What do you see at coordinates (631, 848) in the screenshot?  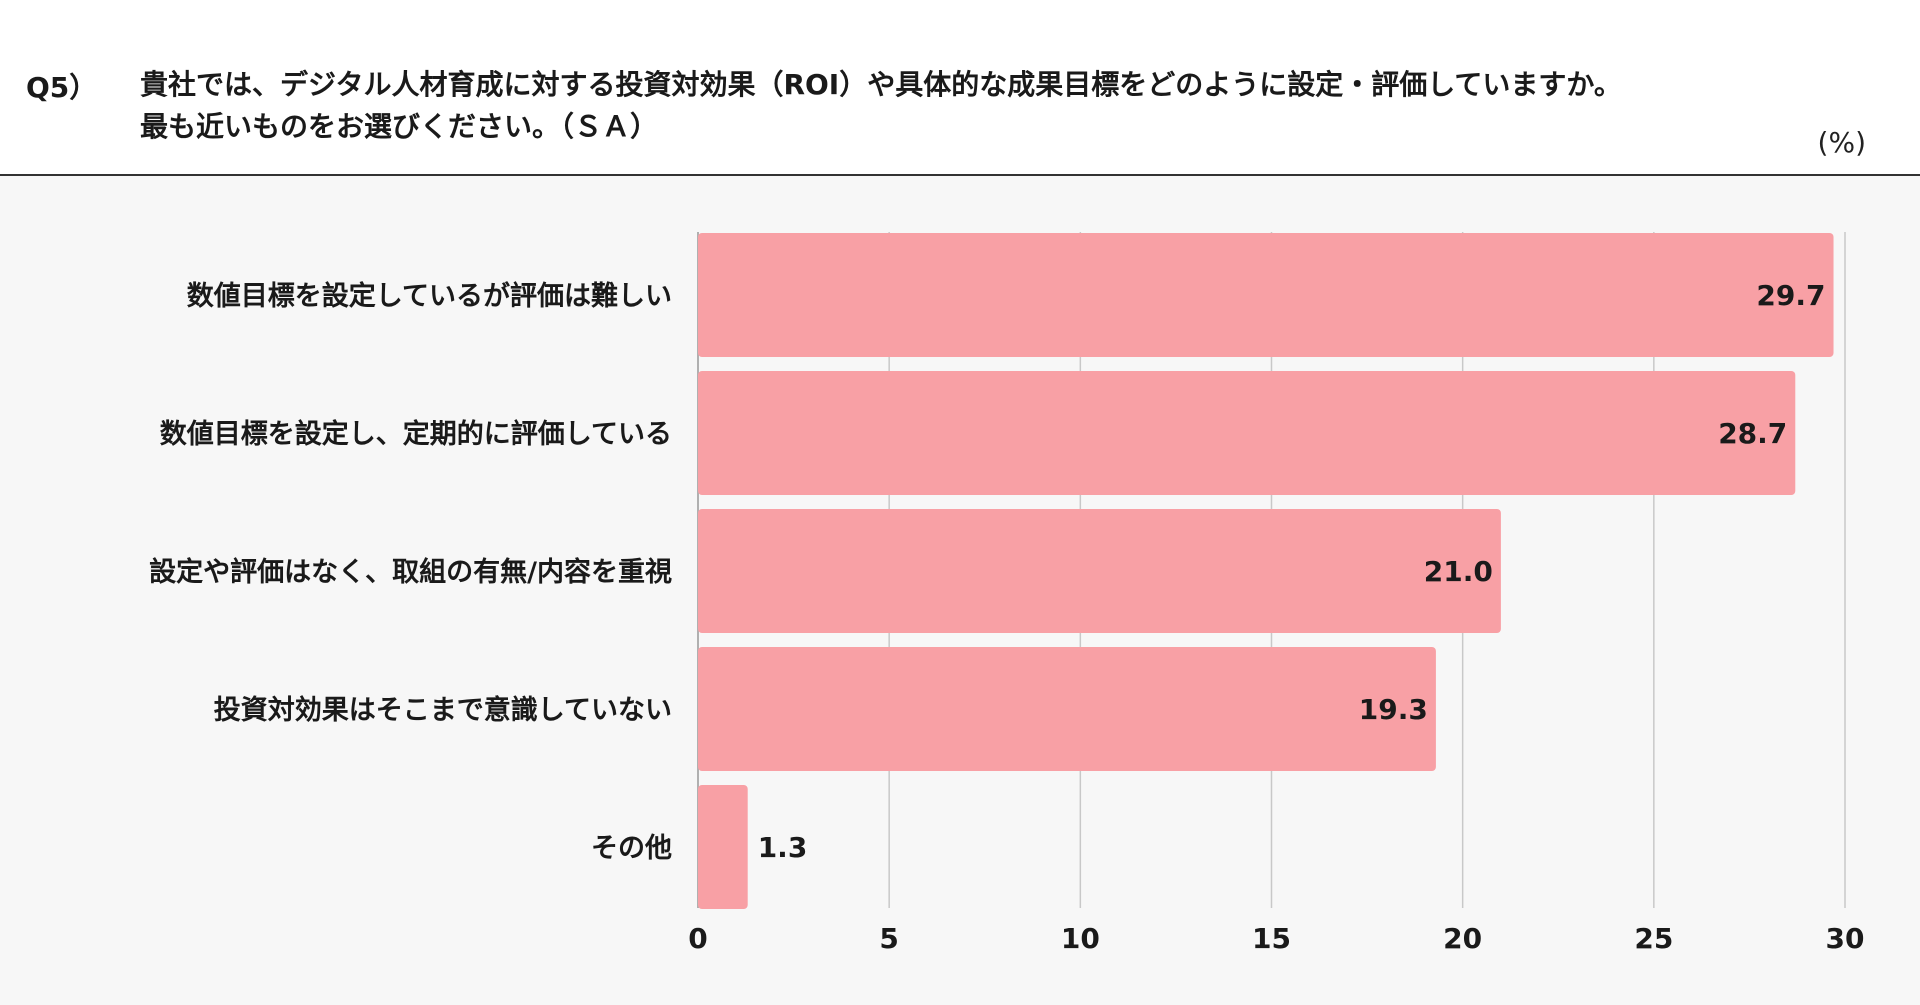 I see `category-label: その他` at bounding box center [631, 848].